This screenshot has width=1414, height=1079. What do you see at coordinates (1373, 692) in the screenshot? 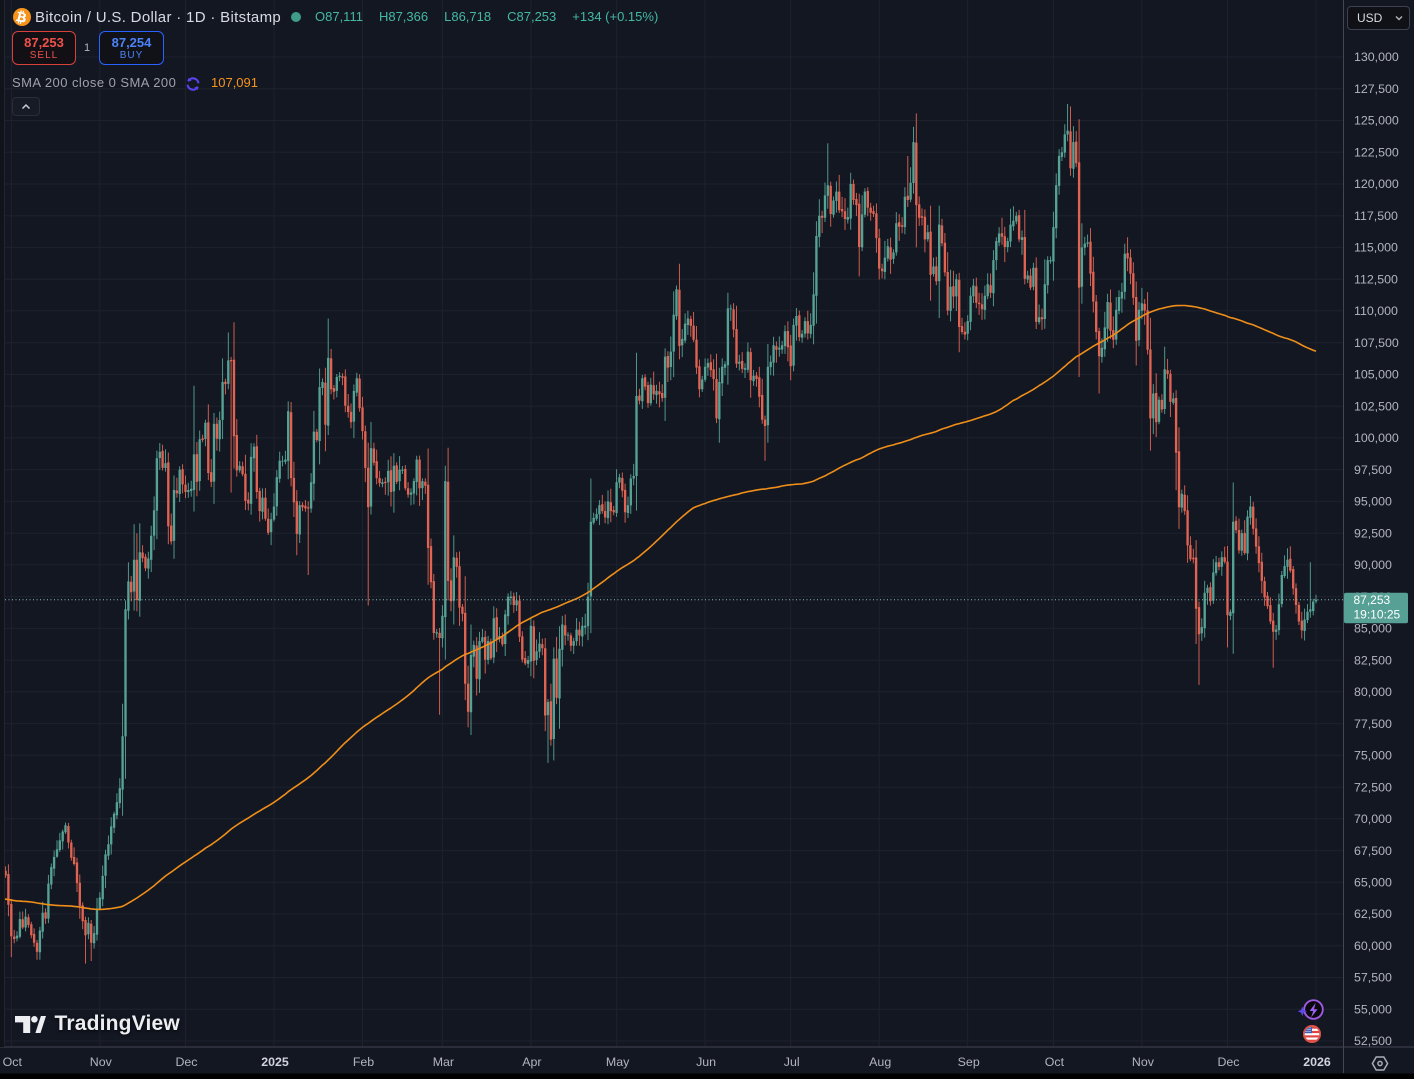
I see `svg-text: 80,000` at bounding box center [1373, 692].